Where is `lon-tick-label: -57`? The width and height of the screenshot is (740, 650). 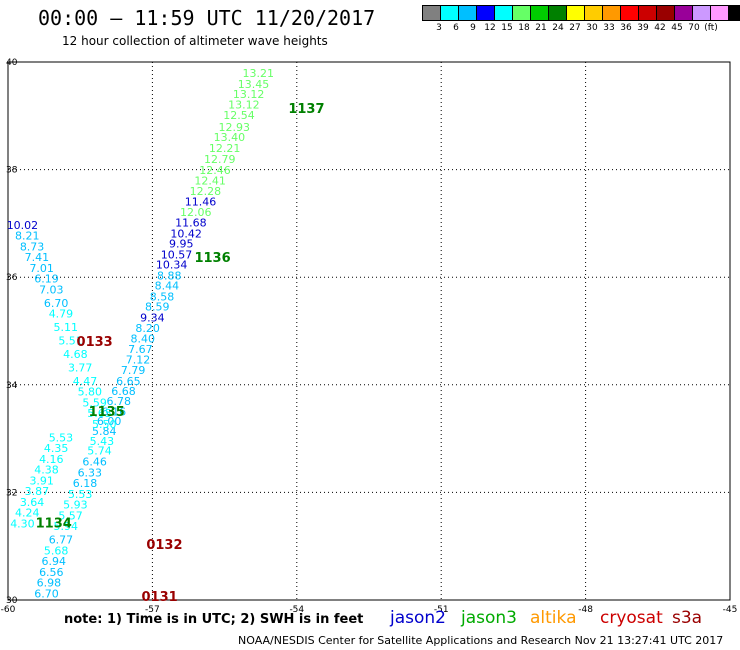
lon-tick-label: -57 is located at coordinates (152, 610).